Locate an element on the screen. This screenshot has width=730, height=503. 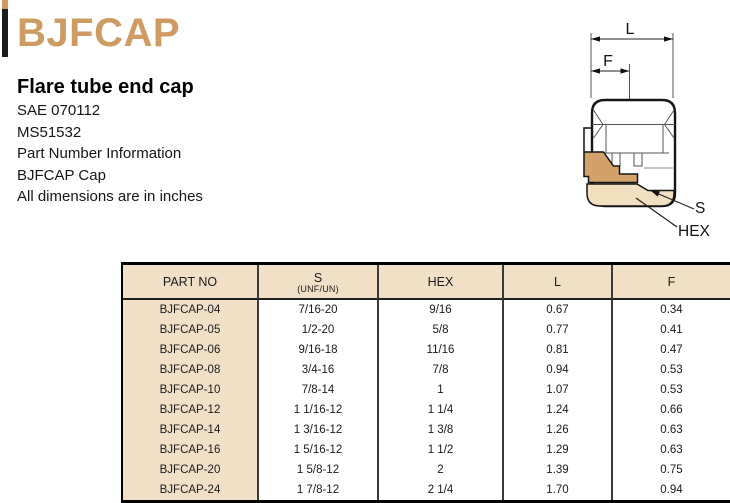
col-header-part-no: PART NO is located at coordinates (190, 282).